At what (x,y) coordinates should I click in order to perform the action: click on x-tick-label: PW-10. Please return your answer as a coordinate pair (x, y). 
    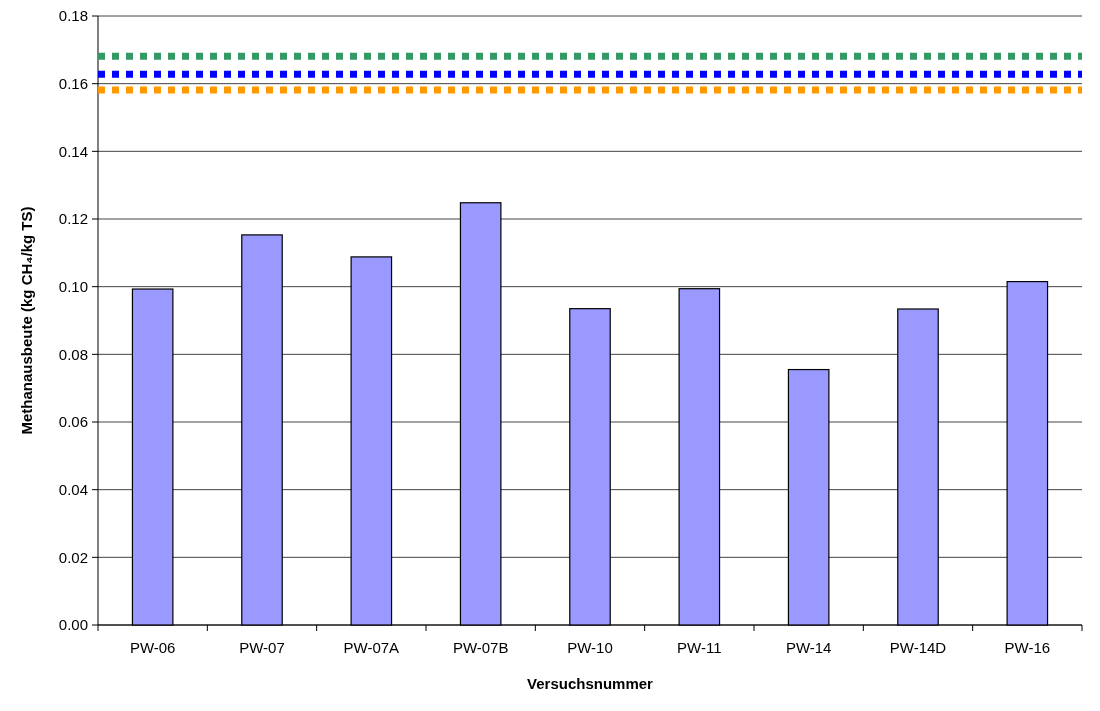
    Looking at the image, I should click on (590, 647).